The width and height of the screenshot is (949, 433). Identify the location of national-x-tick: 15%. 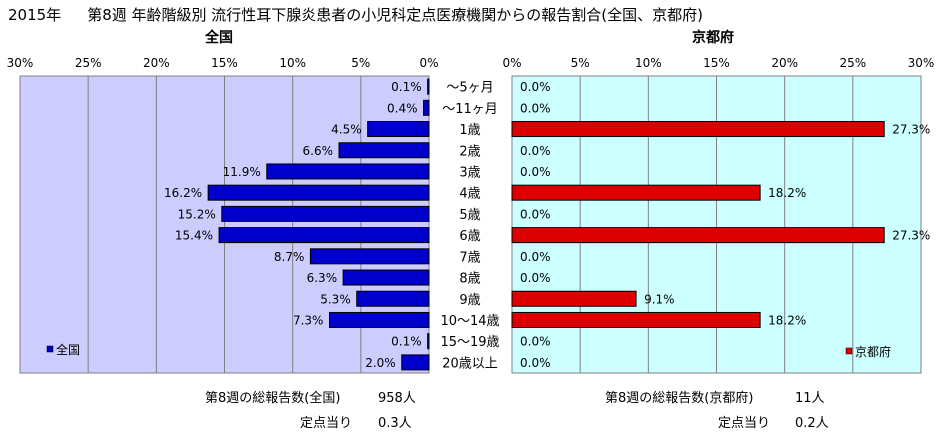
(224, 63).